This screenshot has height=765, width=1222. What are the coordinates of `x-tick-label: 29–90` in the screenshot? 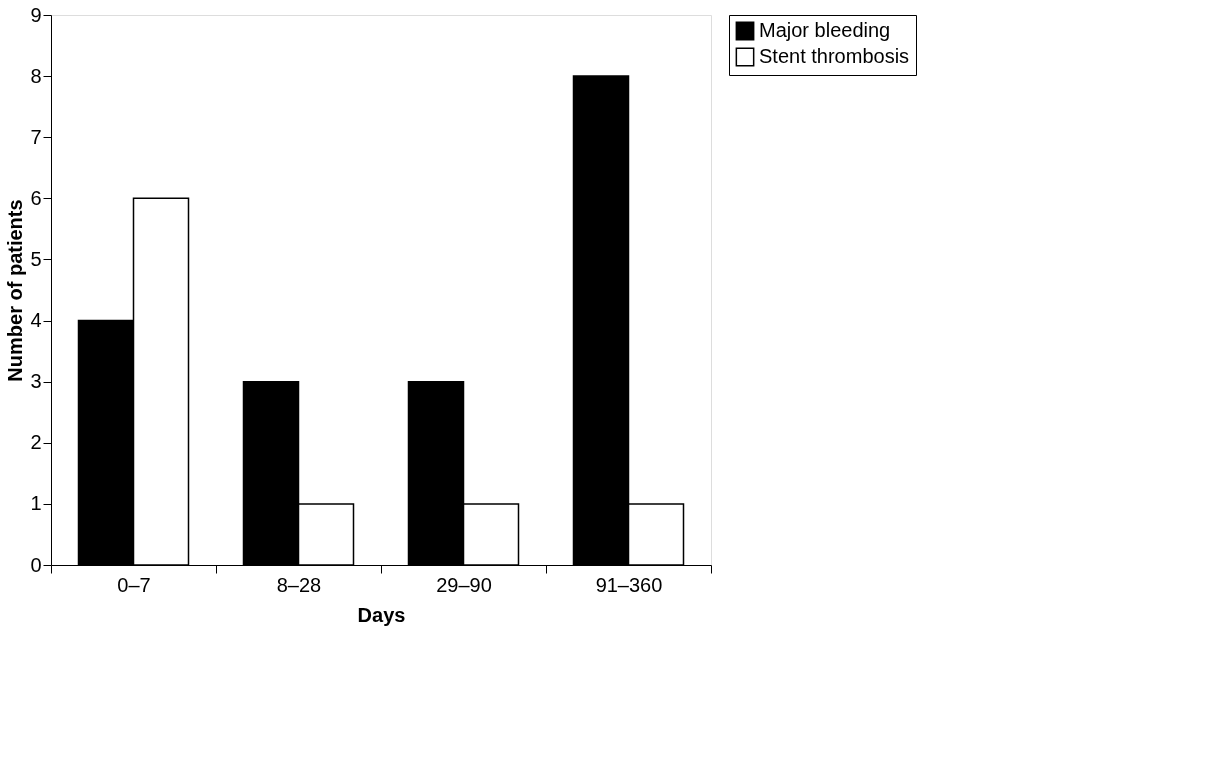 It's located at (464, 584).